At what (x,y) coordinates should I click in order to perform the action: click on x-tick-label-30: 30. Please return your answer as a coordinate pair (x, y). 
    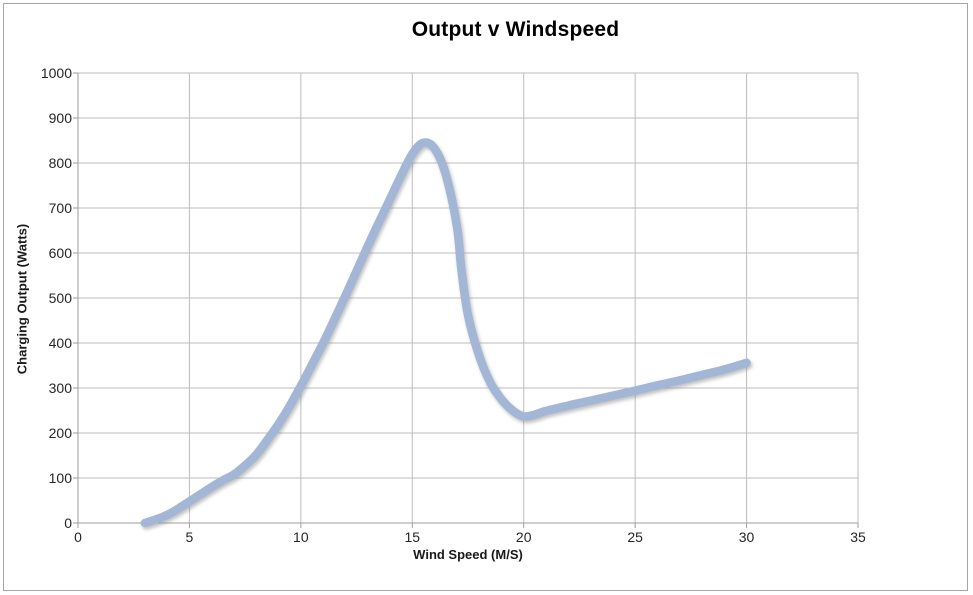
    Looking at the image, I should click on (746, 537).